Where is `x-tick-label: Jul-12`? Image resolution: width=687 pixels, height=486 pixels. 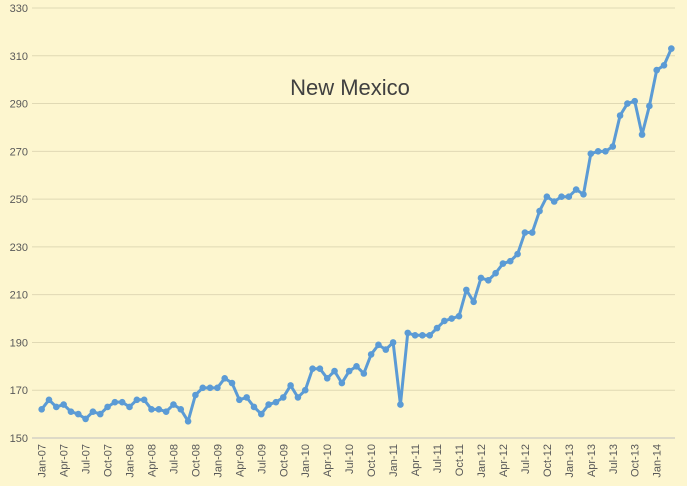
x-tick-label: Jul-12 is located at coordinates (526, 459).